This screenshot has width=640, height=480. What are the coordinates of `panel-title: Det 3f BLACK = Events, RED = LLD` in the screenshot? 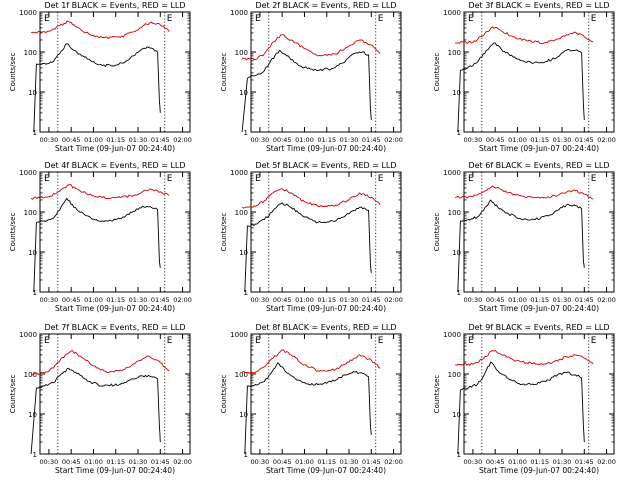 It's located at (538, 5).